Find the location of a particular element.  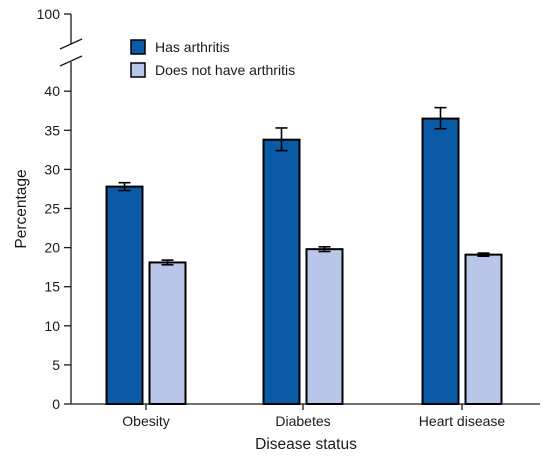

x-axis-title: Disease status is located at coordinates (306, 444).